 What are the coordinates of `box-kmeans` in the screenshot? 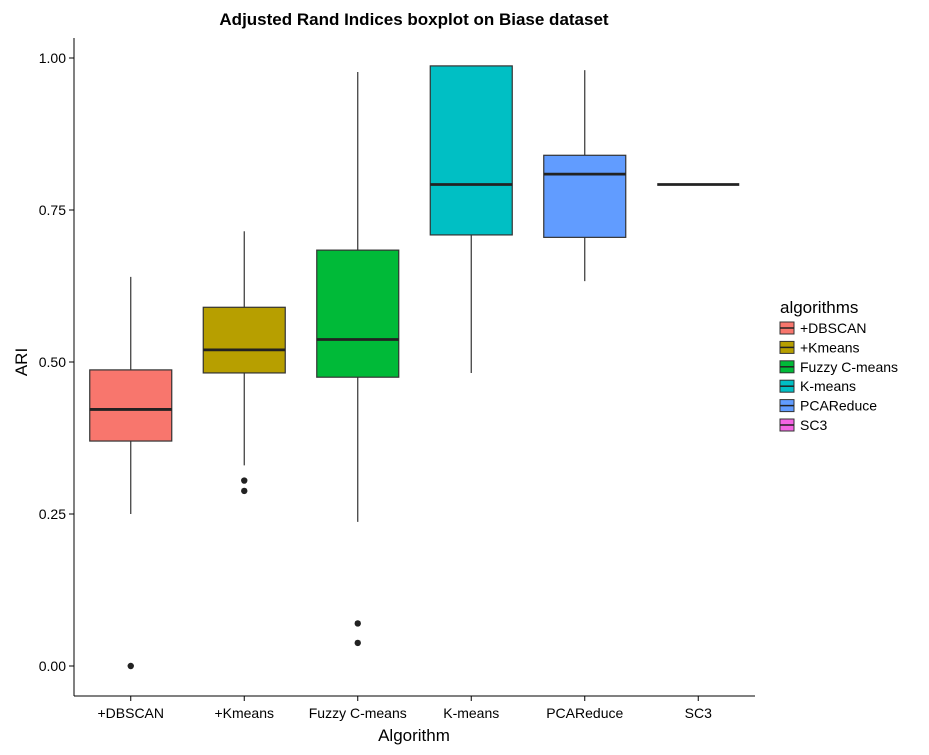 It's located at (244, 363).